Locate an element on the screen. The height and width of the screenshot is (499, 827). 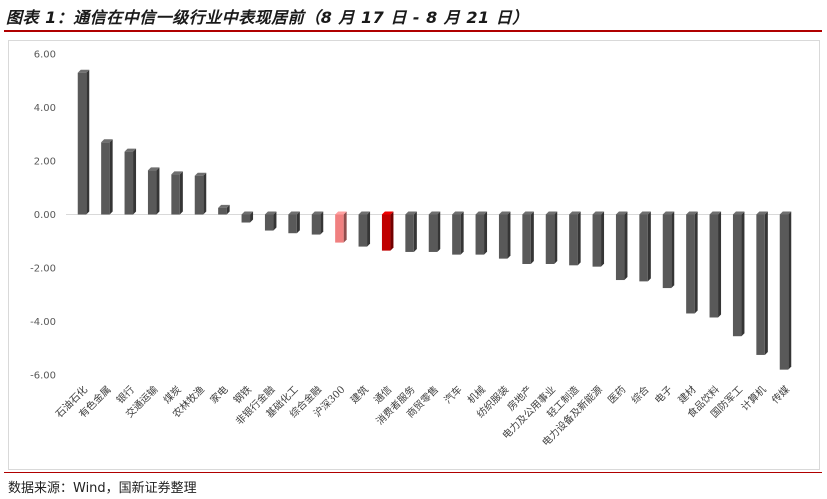
y-tick-label: 6.00 is located at coordinates (45, 55).